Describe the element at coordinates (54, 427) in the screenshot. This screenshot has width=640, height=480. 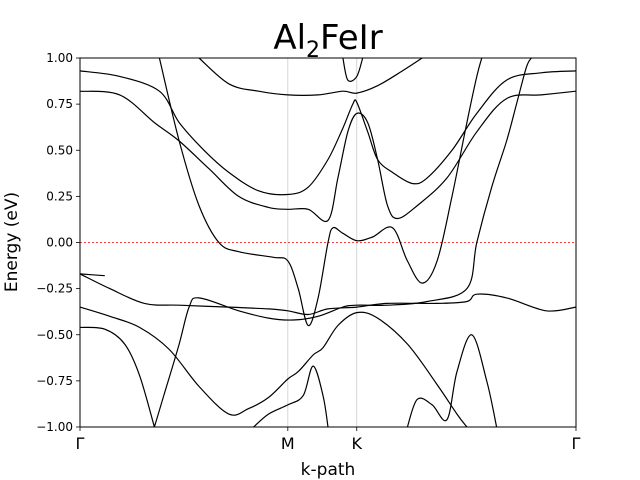
I see `y-tick-label-0: −1.00` at that location.